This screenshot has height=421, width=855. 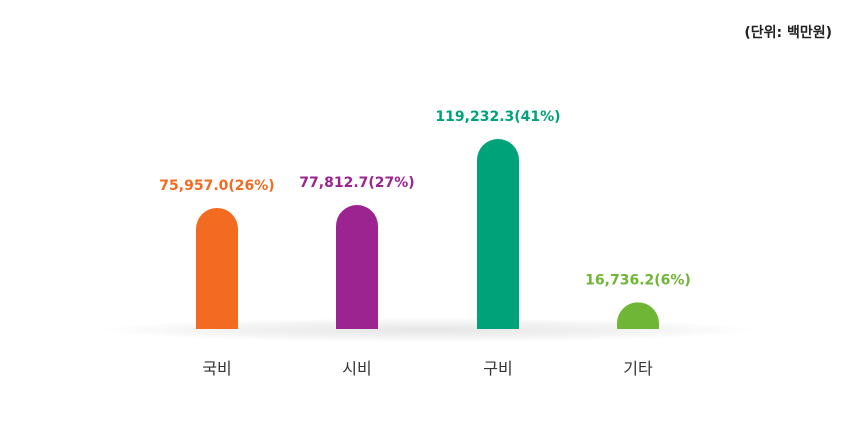 What do you see at coordinates (216, 186) in the screenshot?
I see `value-label-1: 75,957.0(26%)` at bounding box center [216, 186].